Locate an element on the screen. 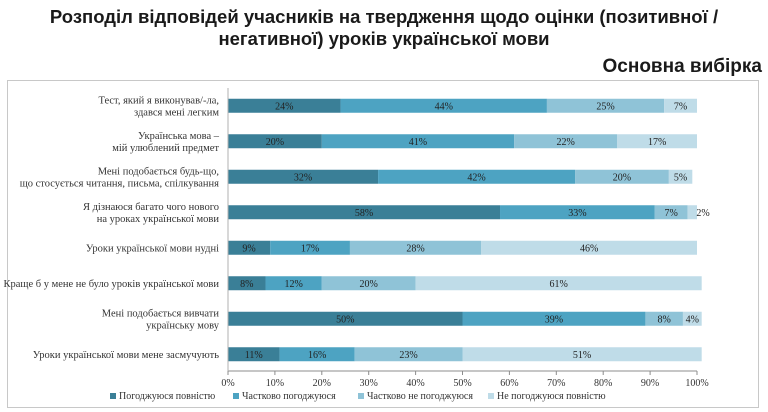  data-label: 16% is located at coordinates (317, 355).